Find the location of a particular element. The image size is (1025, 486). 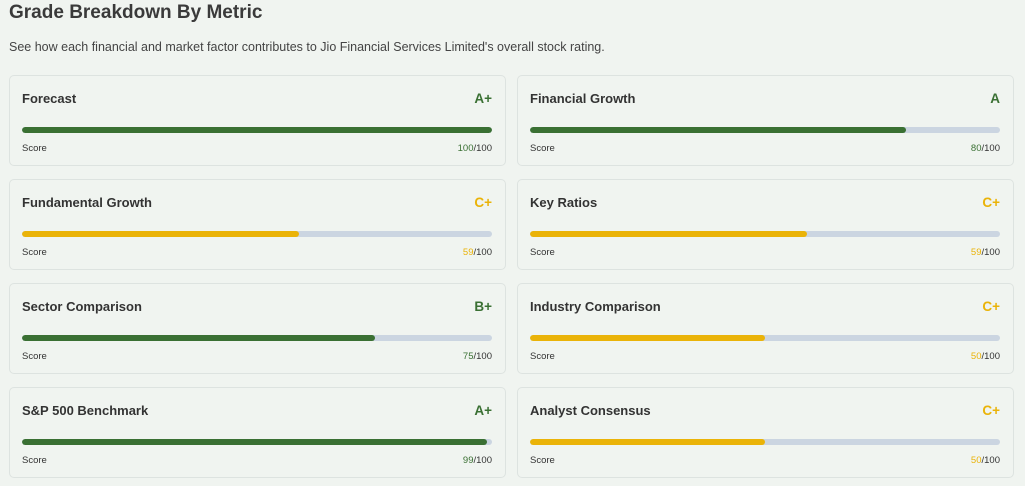

metric-name: S&P 500 Benchmark is located at coordinates (85, 410).